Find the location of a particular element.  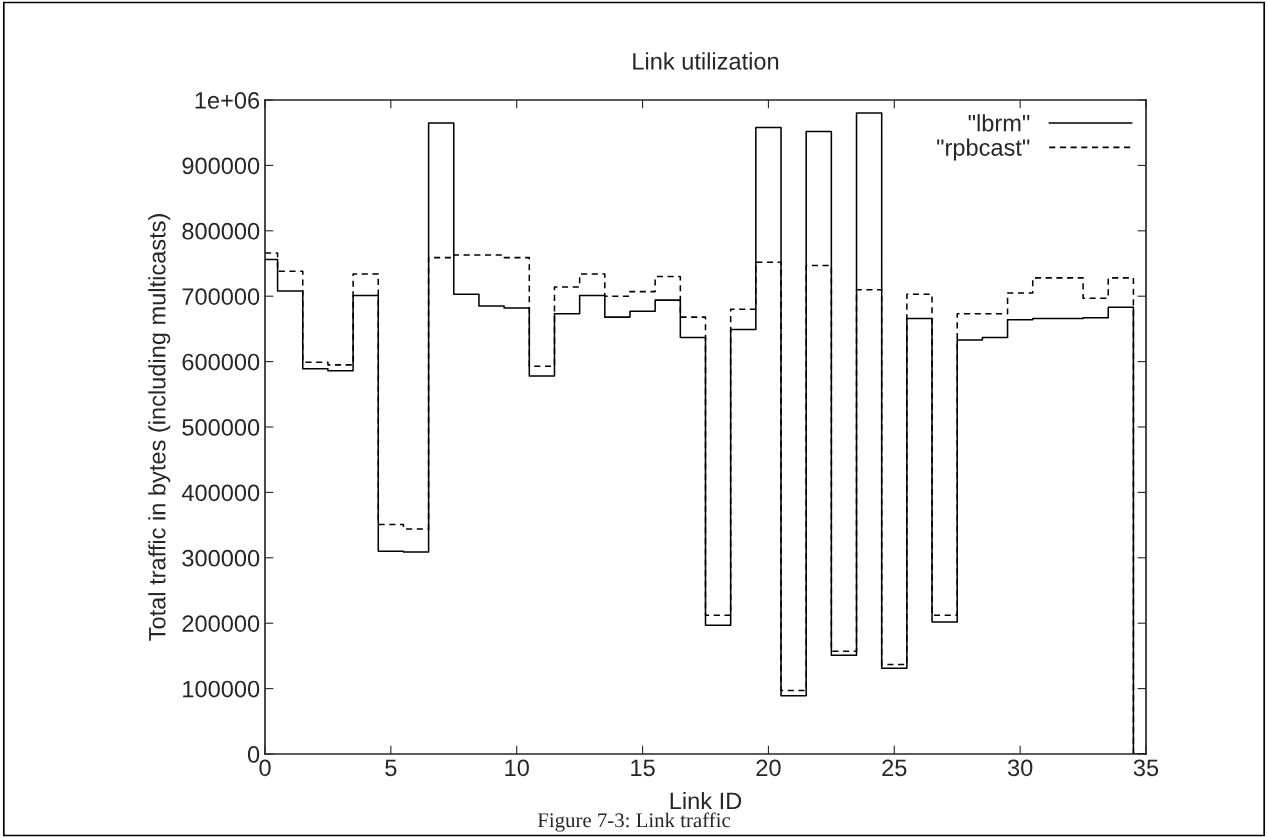

legend-label: "lbrm" is located at coordinates (999, 123).